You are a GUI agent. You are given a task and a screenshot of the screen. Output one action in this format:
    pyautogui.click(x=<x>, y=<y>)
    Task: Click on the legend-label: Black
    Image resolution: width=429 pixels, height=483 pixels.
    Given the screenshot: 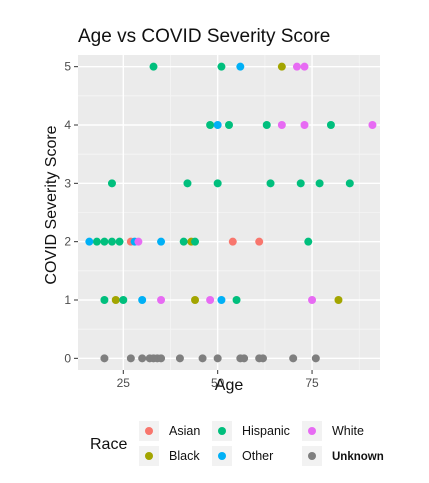 What is the action you would take?
    pyautogui.click(x=184, y=456)
    